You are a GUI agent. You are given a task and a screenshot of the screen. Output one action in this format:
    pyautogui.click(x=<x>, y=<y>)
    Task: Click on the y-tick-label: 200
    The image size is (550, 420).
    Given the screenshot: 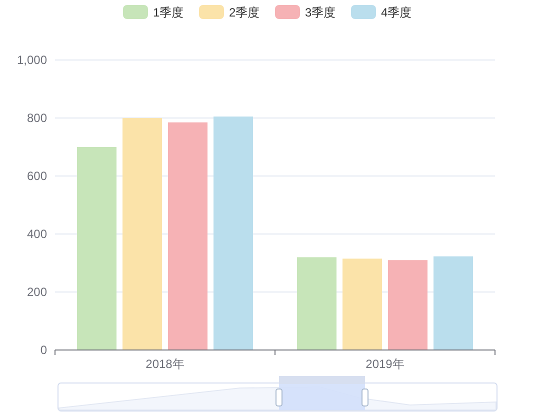 What is the action you would take?
    pyautogui.click(x=37, y=292)
    